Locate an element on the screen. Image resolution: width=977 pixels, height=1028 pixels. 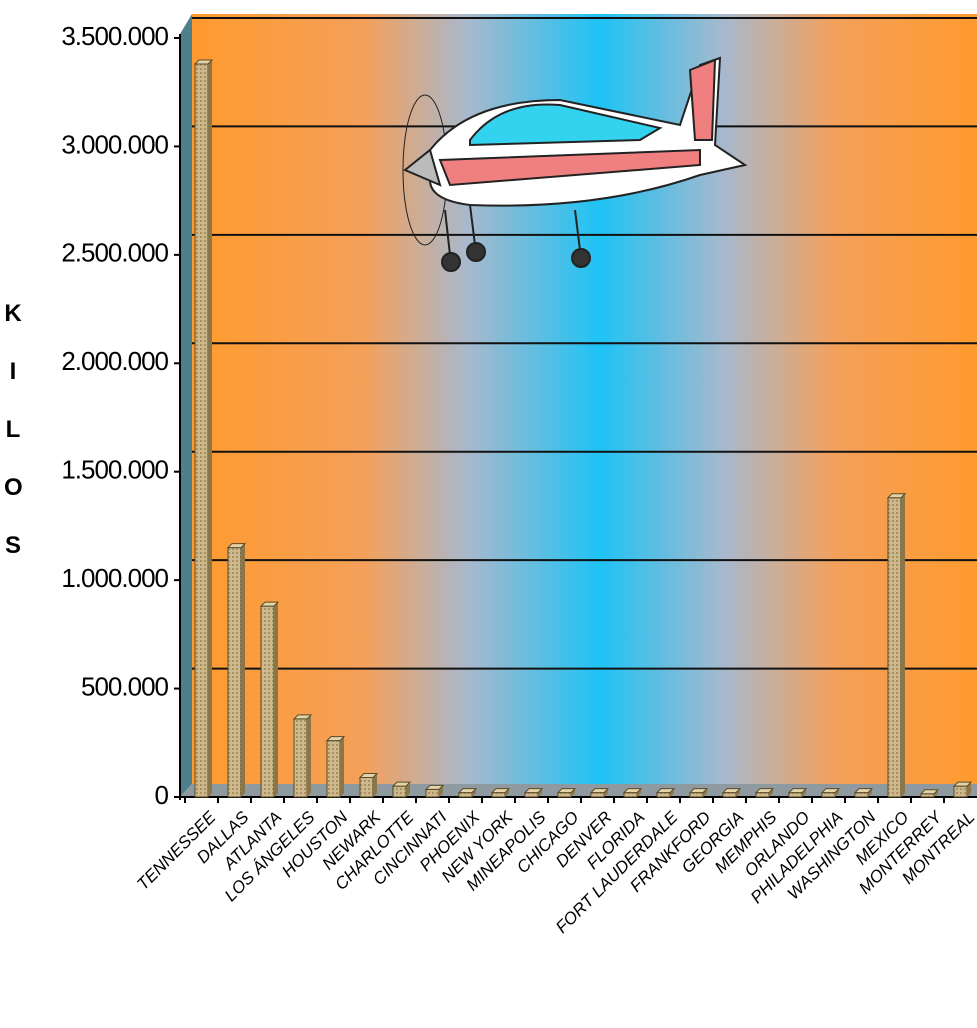
y-tick-label: 3.000.000 is located at coordinates (114, 144).